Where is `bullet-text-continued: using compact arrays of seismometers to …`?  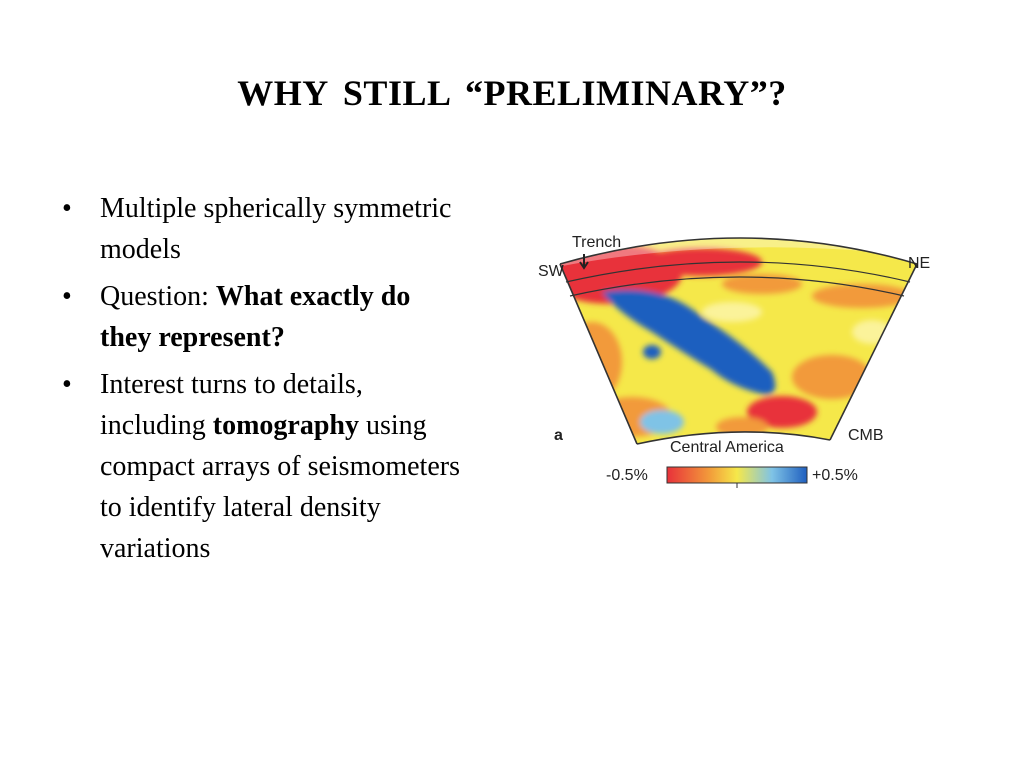
bullet-text-continued: using compact arrays of seismometers to … is located at coordinates (280, 487).